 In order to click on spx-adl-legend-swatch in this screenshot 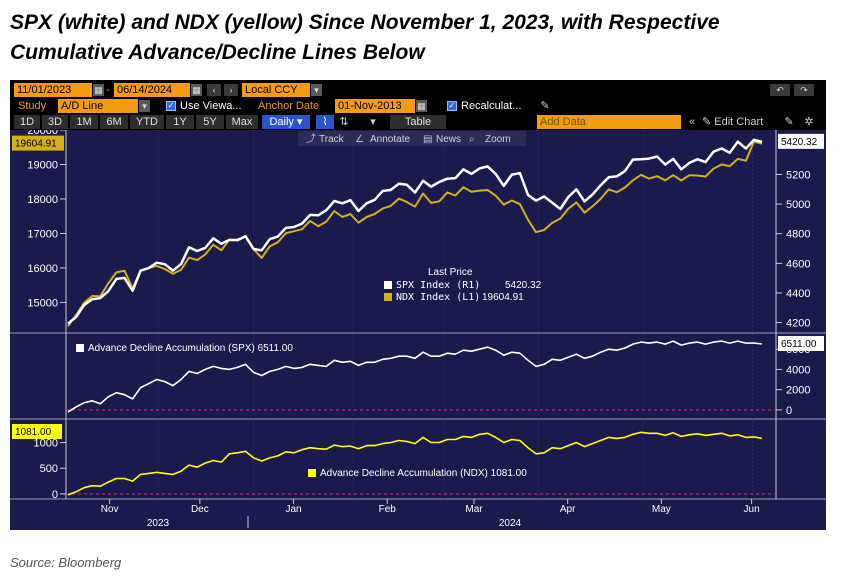, I will do `click(80, 348)`.